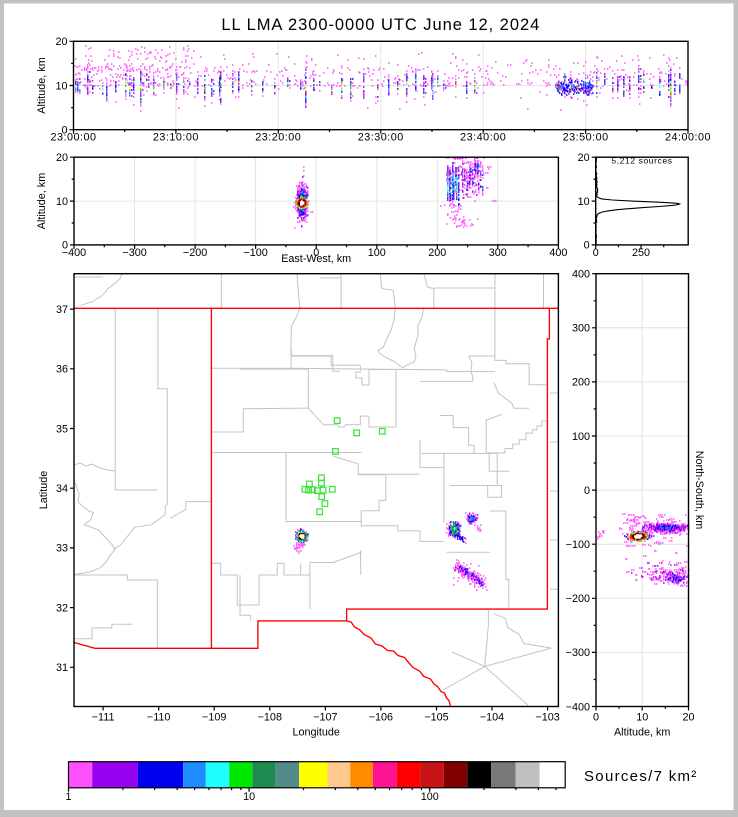 The height and width of the screenshot is (817, 738). Describe the element at coordinates (325, 718) in the screenshot. I see `svg-text: −107` at that location.